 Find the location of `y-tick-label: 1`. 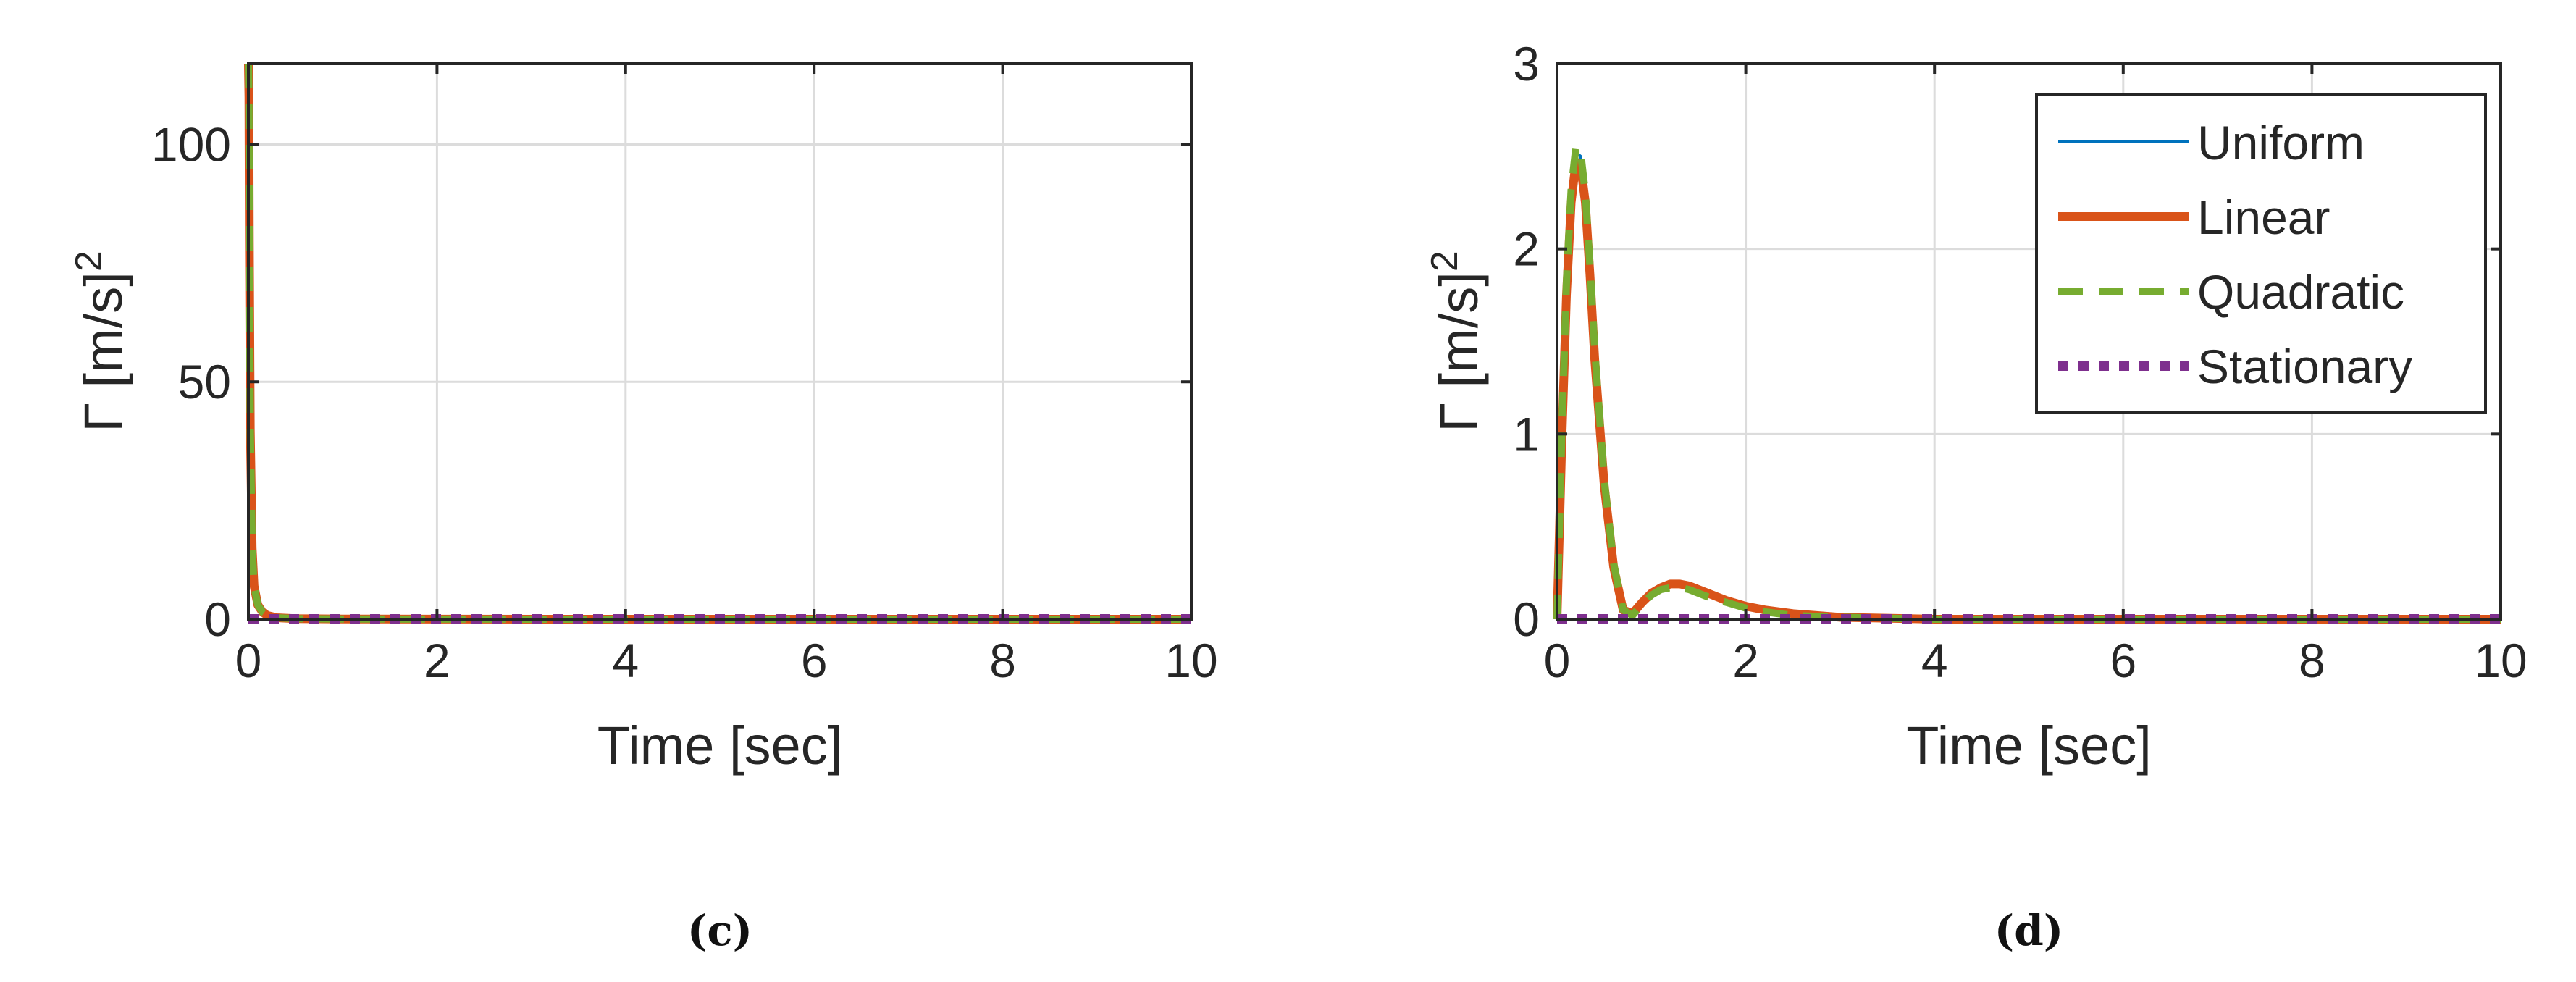

y-tick-label: 1 is located at coordinates (1526, 434).